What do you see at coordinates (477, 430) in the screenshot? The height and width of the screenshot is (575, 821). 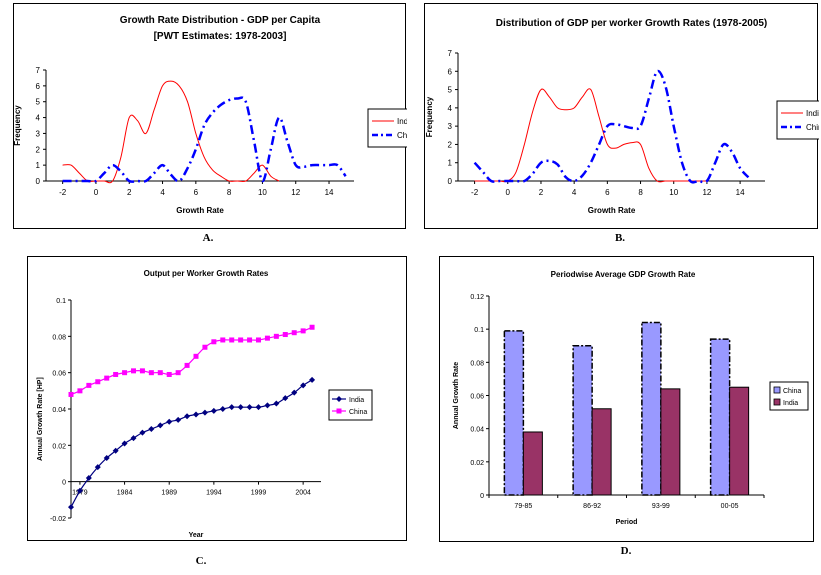 I see `chart-d-y-tick-label: 0.04` at bounding box center [477, 430].